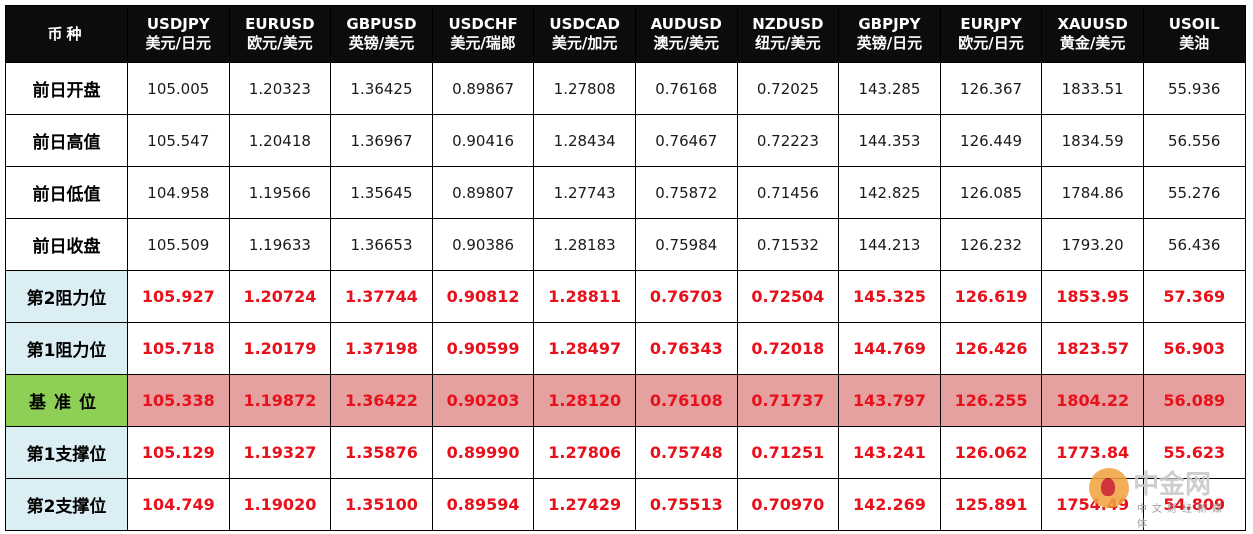  I want to click on table-cell: 142.825, so click(889, 192).